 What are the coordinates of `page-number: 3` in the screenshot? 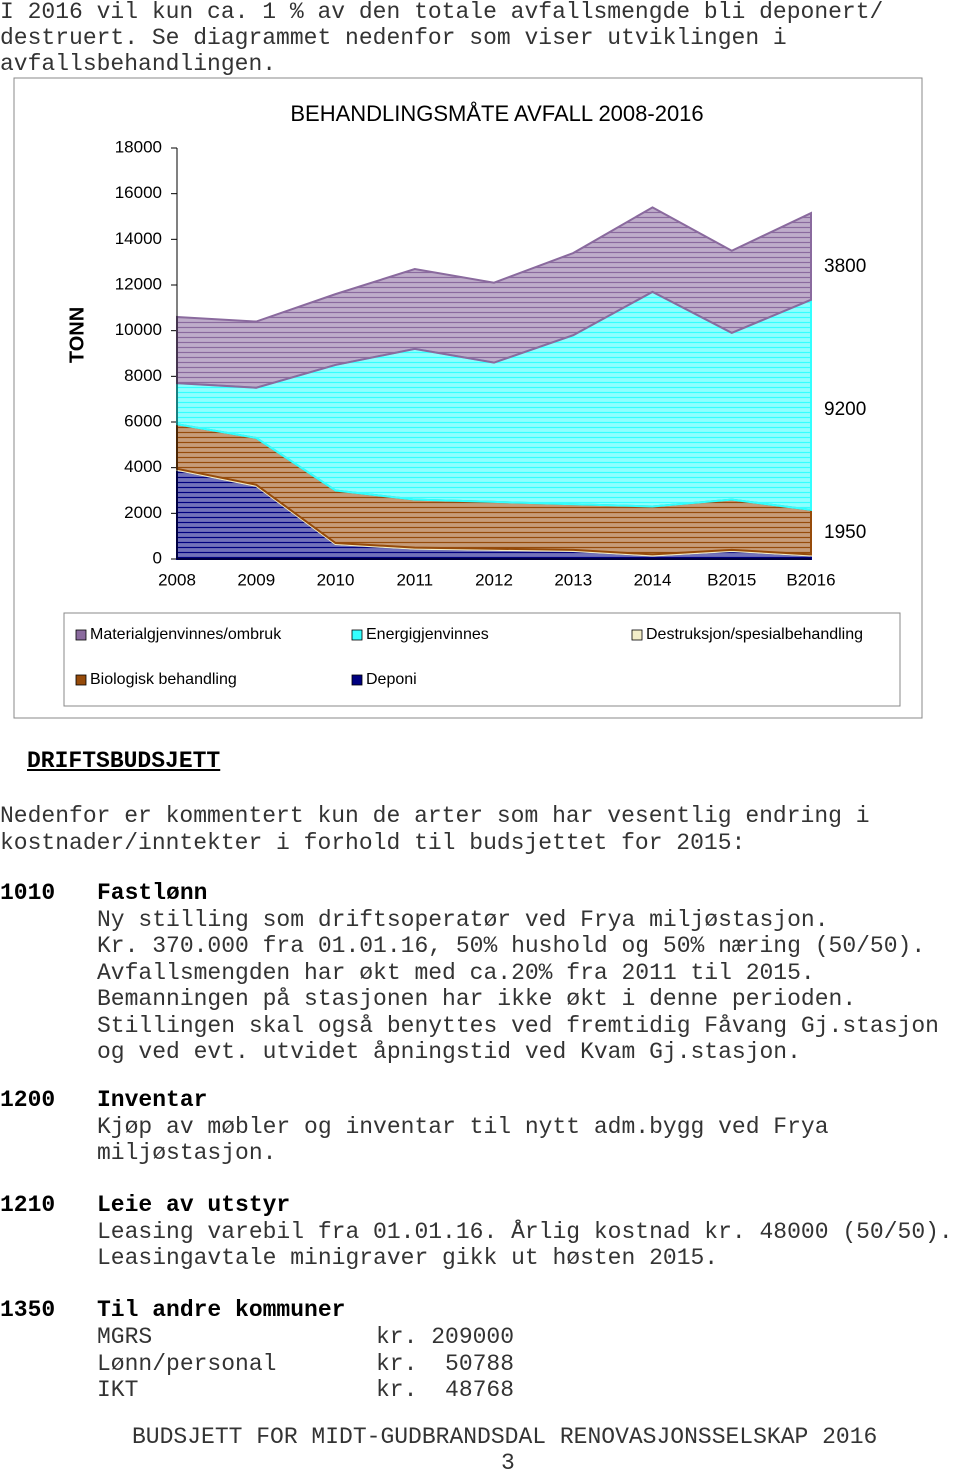 It's located at (508, 1461).